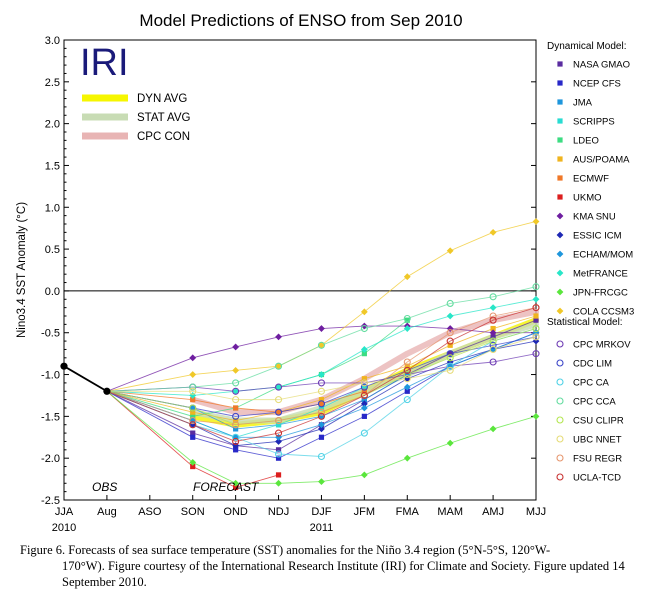 This screenshot has width=651, height=597. Describe the element at coordinates (235, 512) in the screenshot. I see `x-tick-label: OND` at that location.